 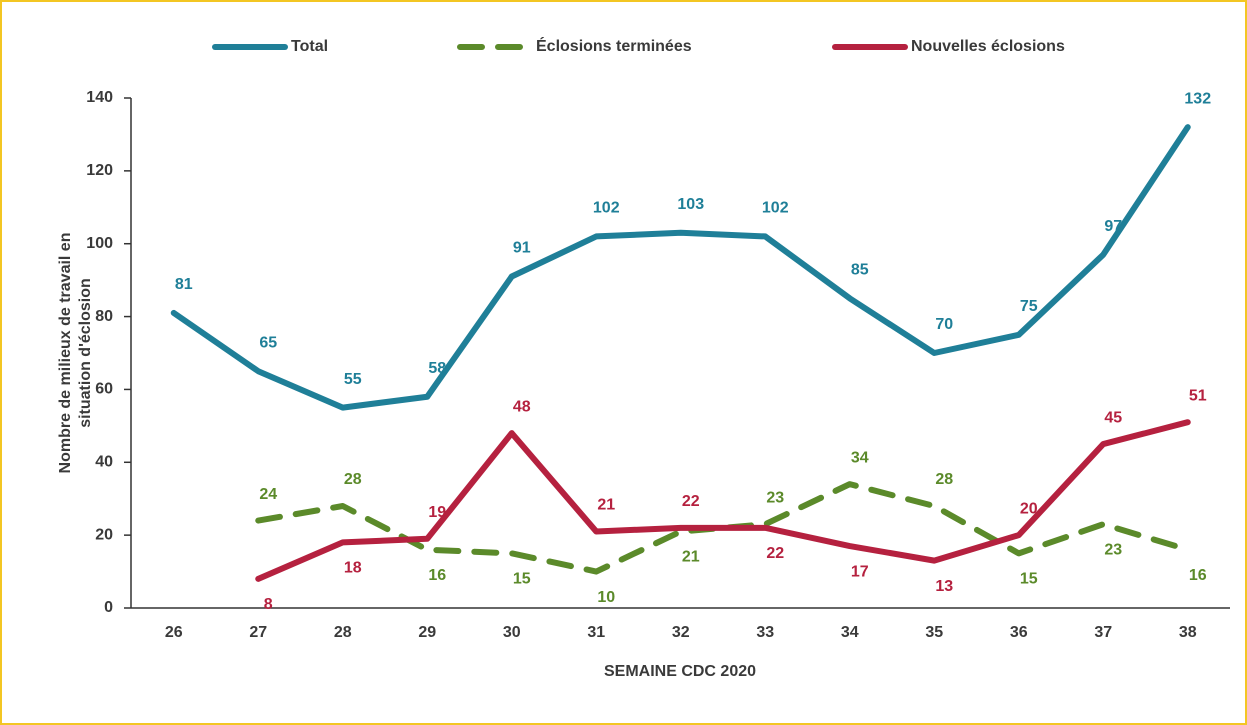 I want to click on y-tick-label: 140, so click(x=99, y=97).